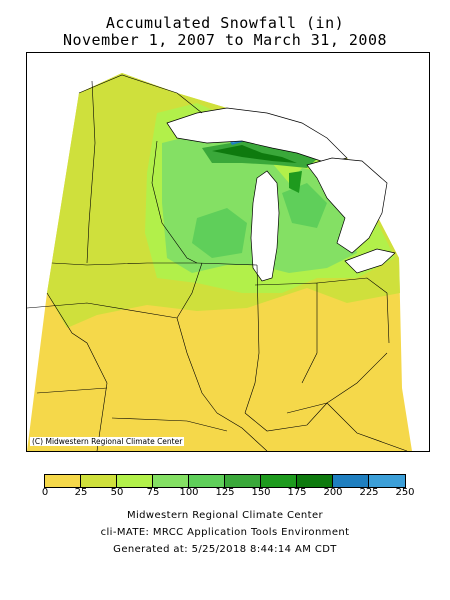 This screenshot has height=600, width=450. Describe the element at coordinates (140, 94) in the screenshot. I see `canada-border` at that location.